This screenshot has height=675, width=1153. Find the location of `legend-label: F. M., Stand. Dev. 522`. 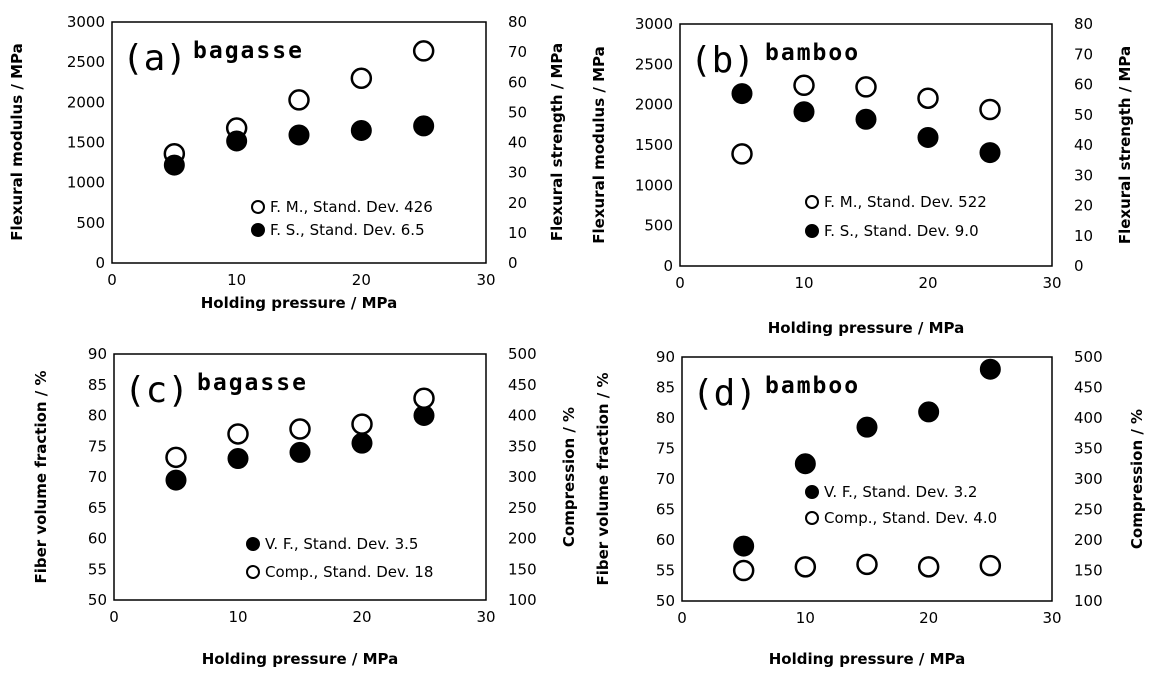

legend-label: F. M., Stand. Dev. 522 is located at coordinates (905, 202).